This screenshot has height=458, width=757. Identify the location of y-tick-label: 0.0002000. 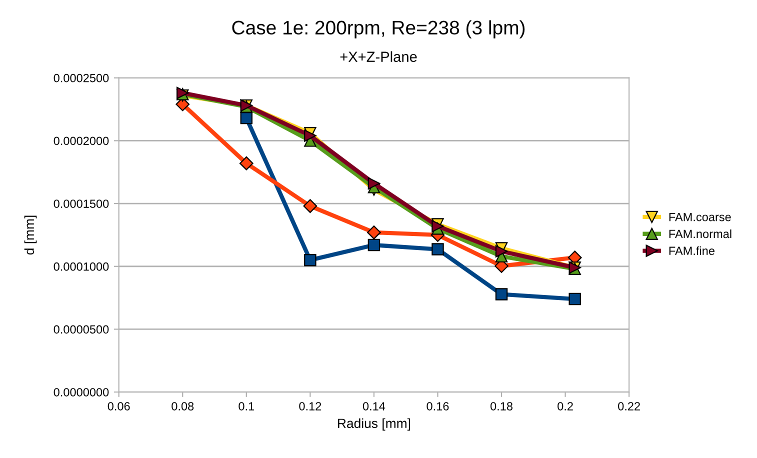
(81, 141).